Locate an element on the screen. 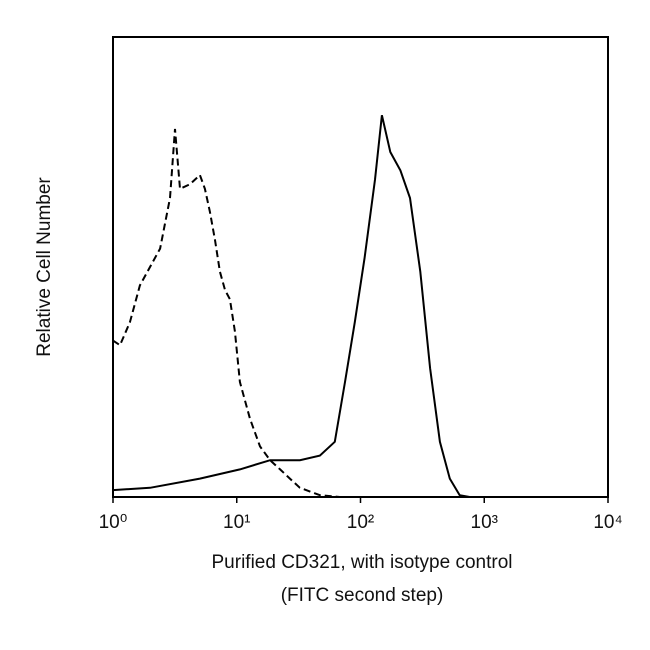 This screenshot has height=650, width=650. x-tick-label: 10⁴ is located at coordinates (607, 522).